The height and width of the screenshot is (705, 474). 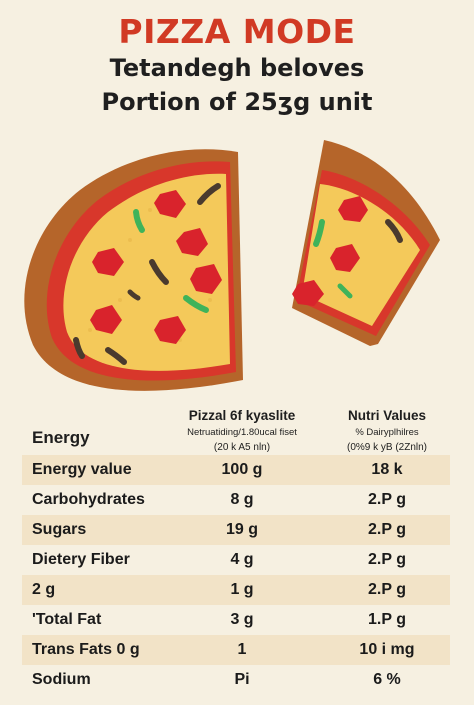 I want to click on table-row: Trans Fats 0 g 1 10 i mg, so click(x=236, y=650).